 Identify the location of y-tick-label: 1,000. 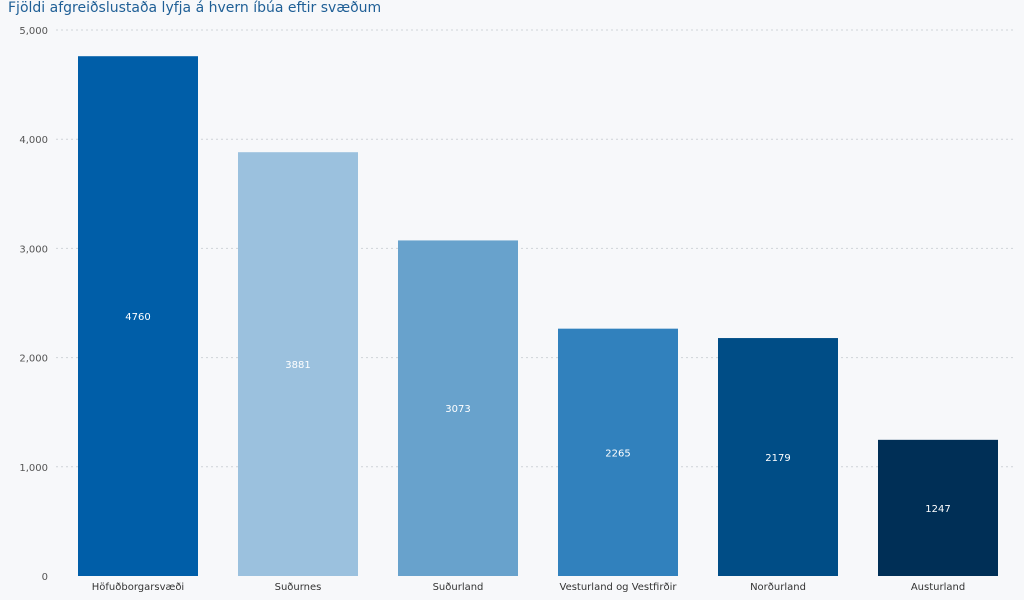
(33, 468).